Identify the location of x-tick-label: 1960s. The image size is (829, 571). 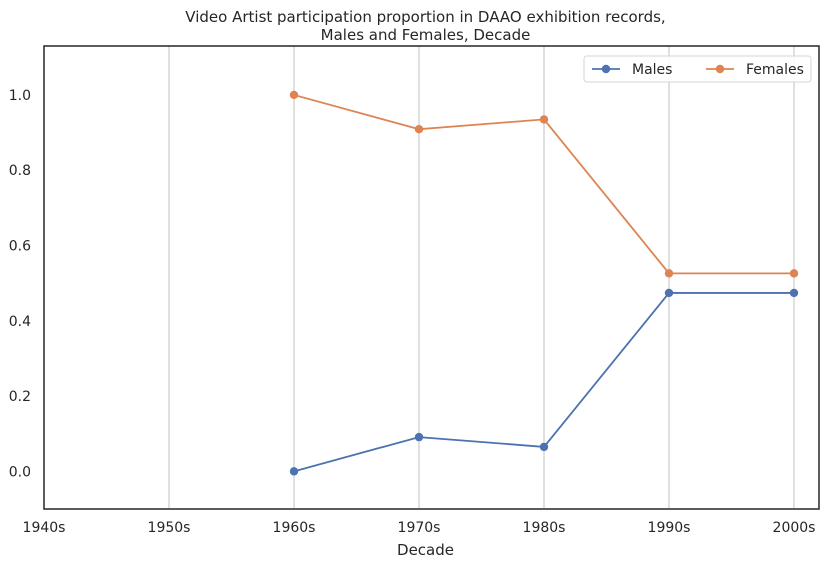
(294, 528).